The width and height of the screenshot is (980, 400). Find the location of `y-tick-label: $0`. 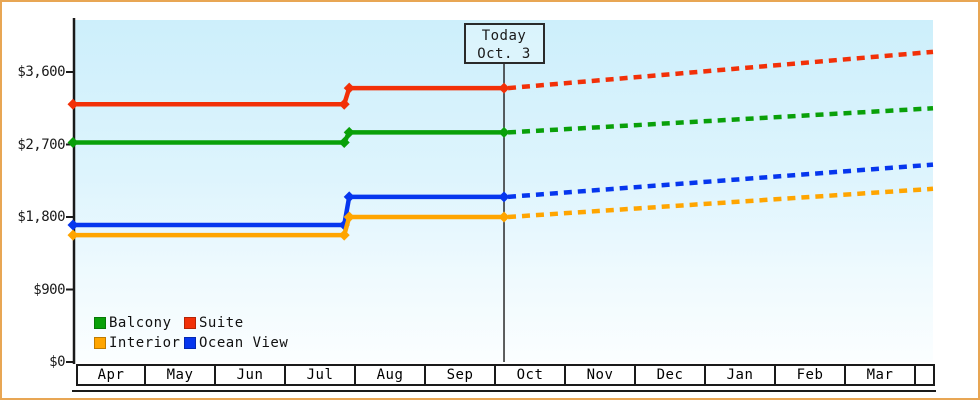

y-tick-label: $0 is located at coordinates (57, 362).